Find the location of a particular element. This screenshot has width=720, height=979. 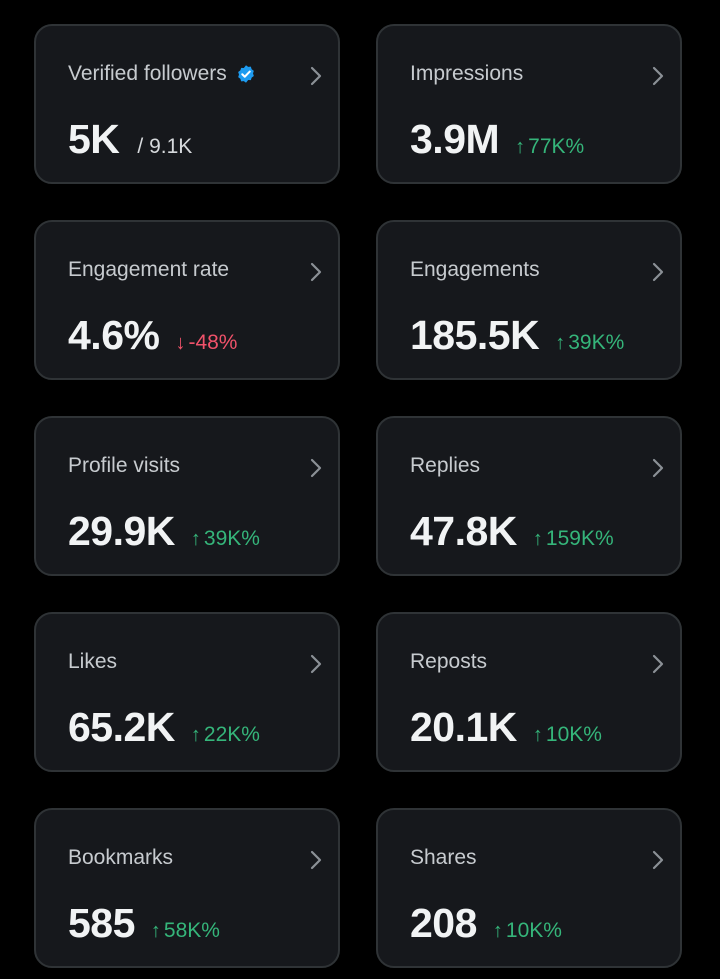

metric-delta: ↑ 159K% is located at coordinates (573, 539).